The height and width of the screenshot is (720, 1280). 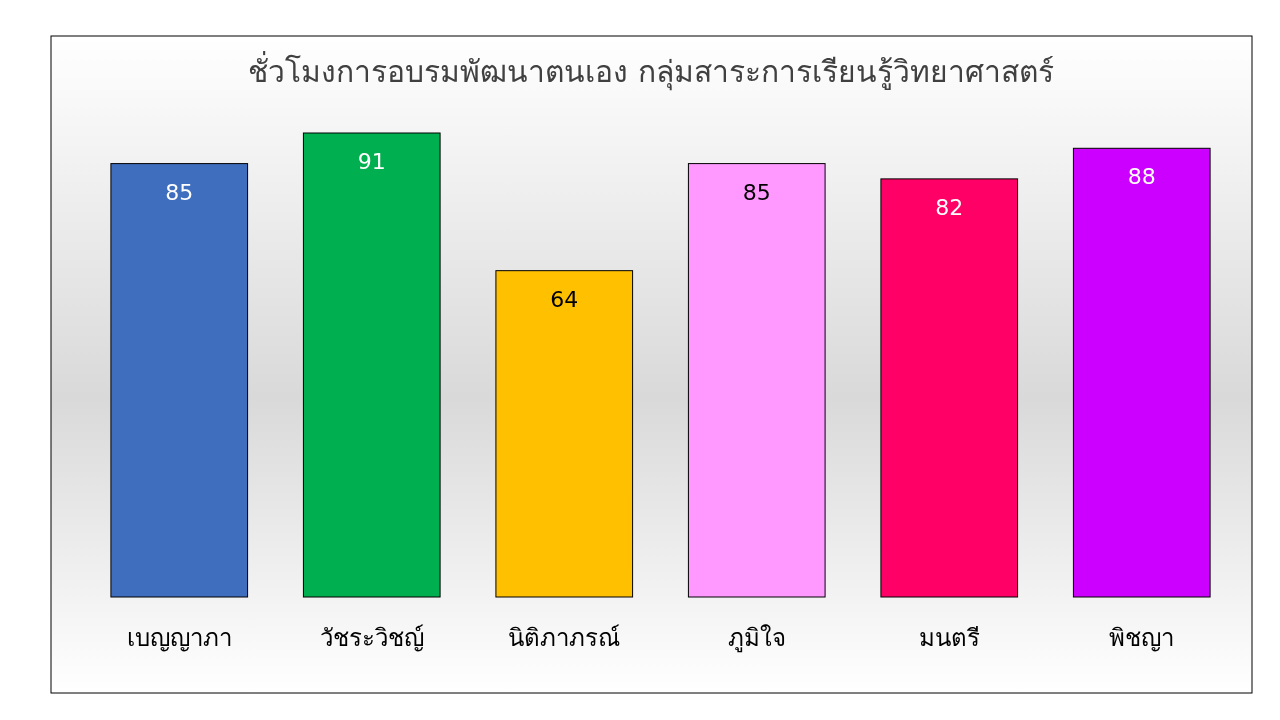 I want to click on data-label: 91, so click(x=371, y=161).